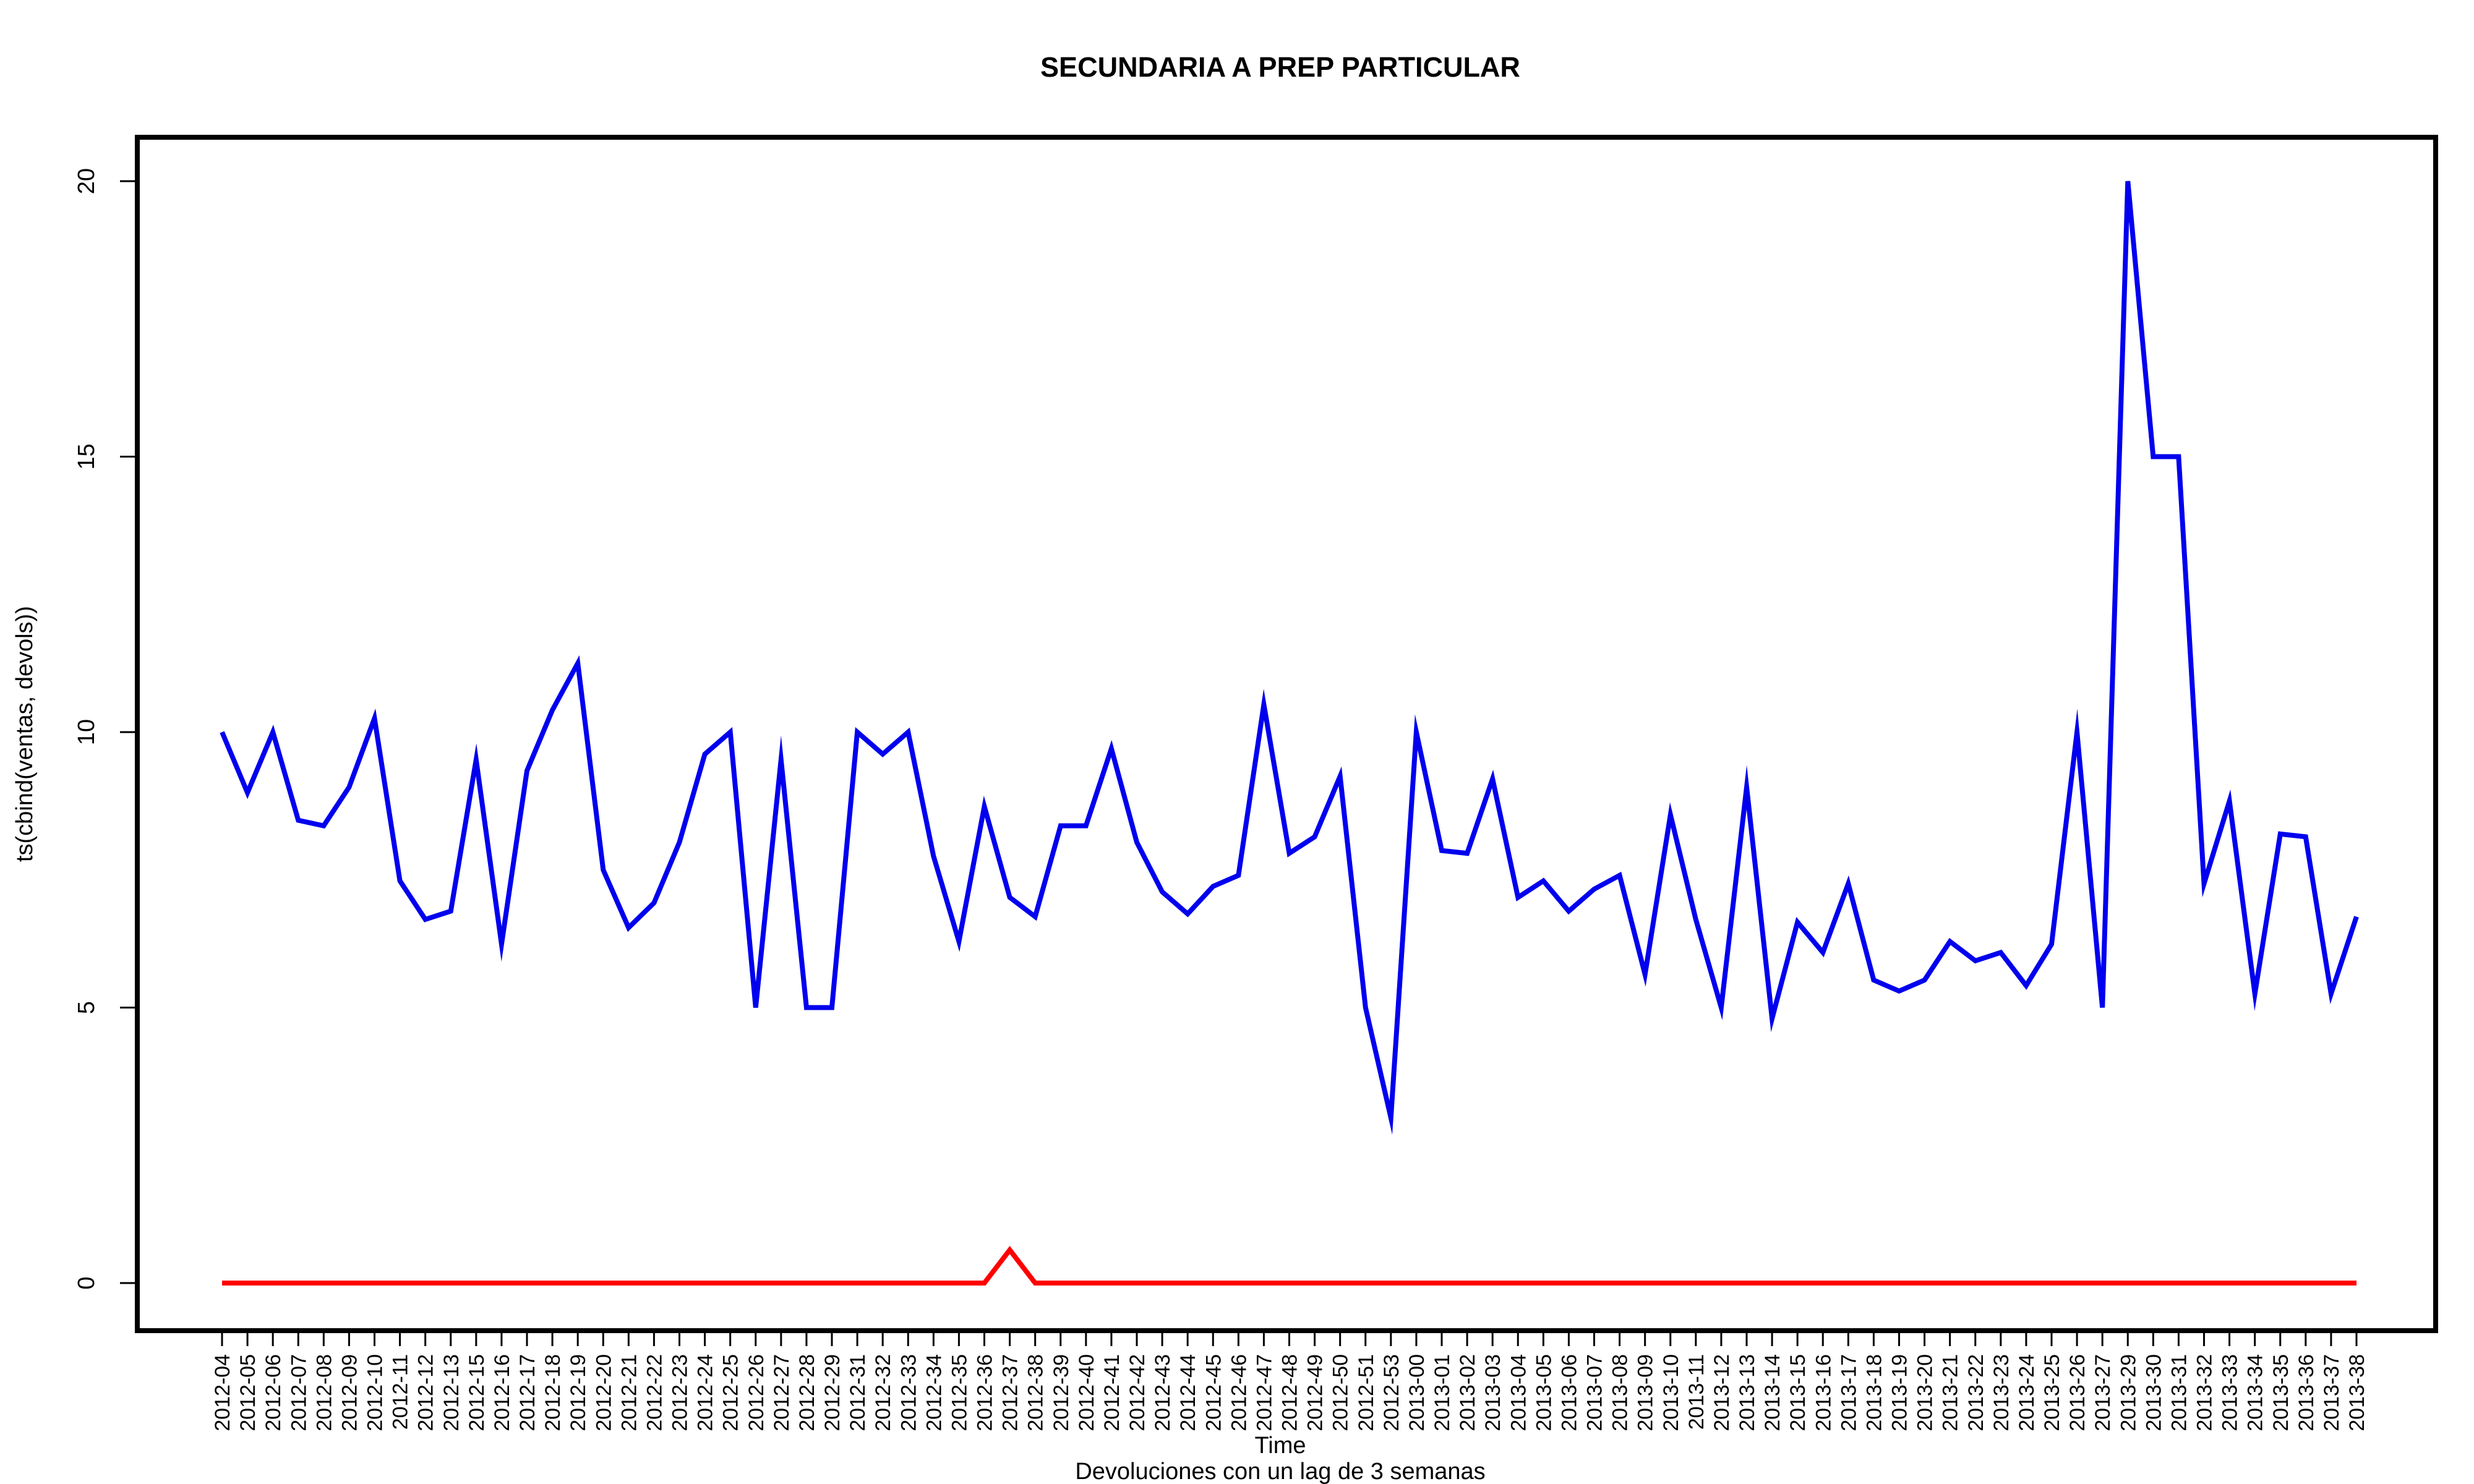 This screenshot has width=2474, height=1484. Describe the element at coordinates (1823, 1392) in the screenshot. I see `x-tick-label: 2013-16` at that location.